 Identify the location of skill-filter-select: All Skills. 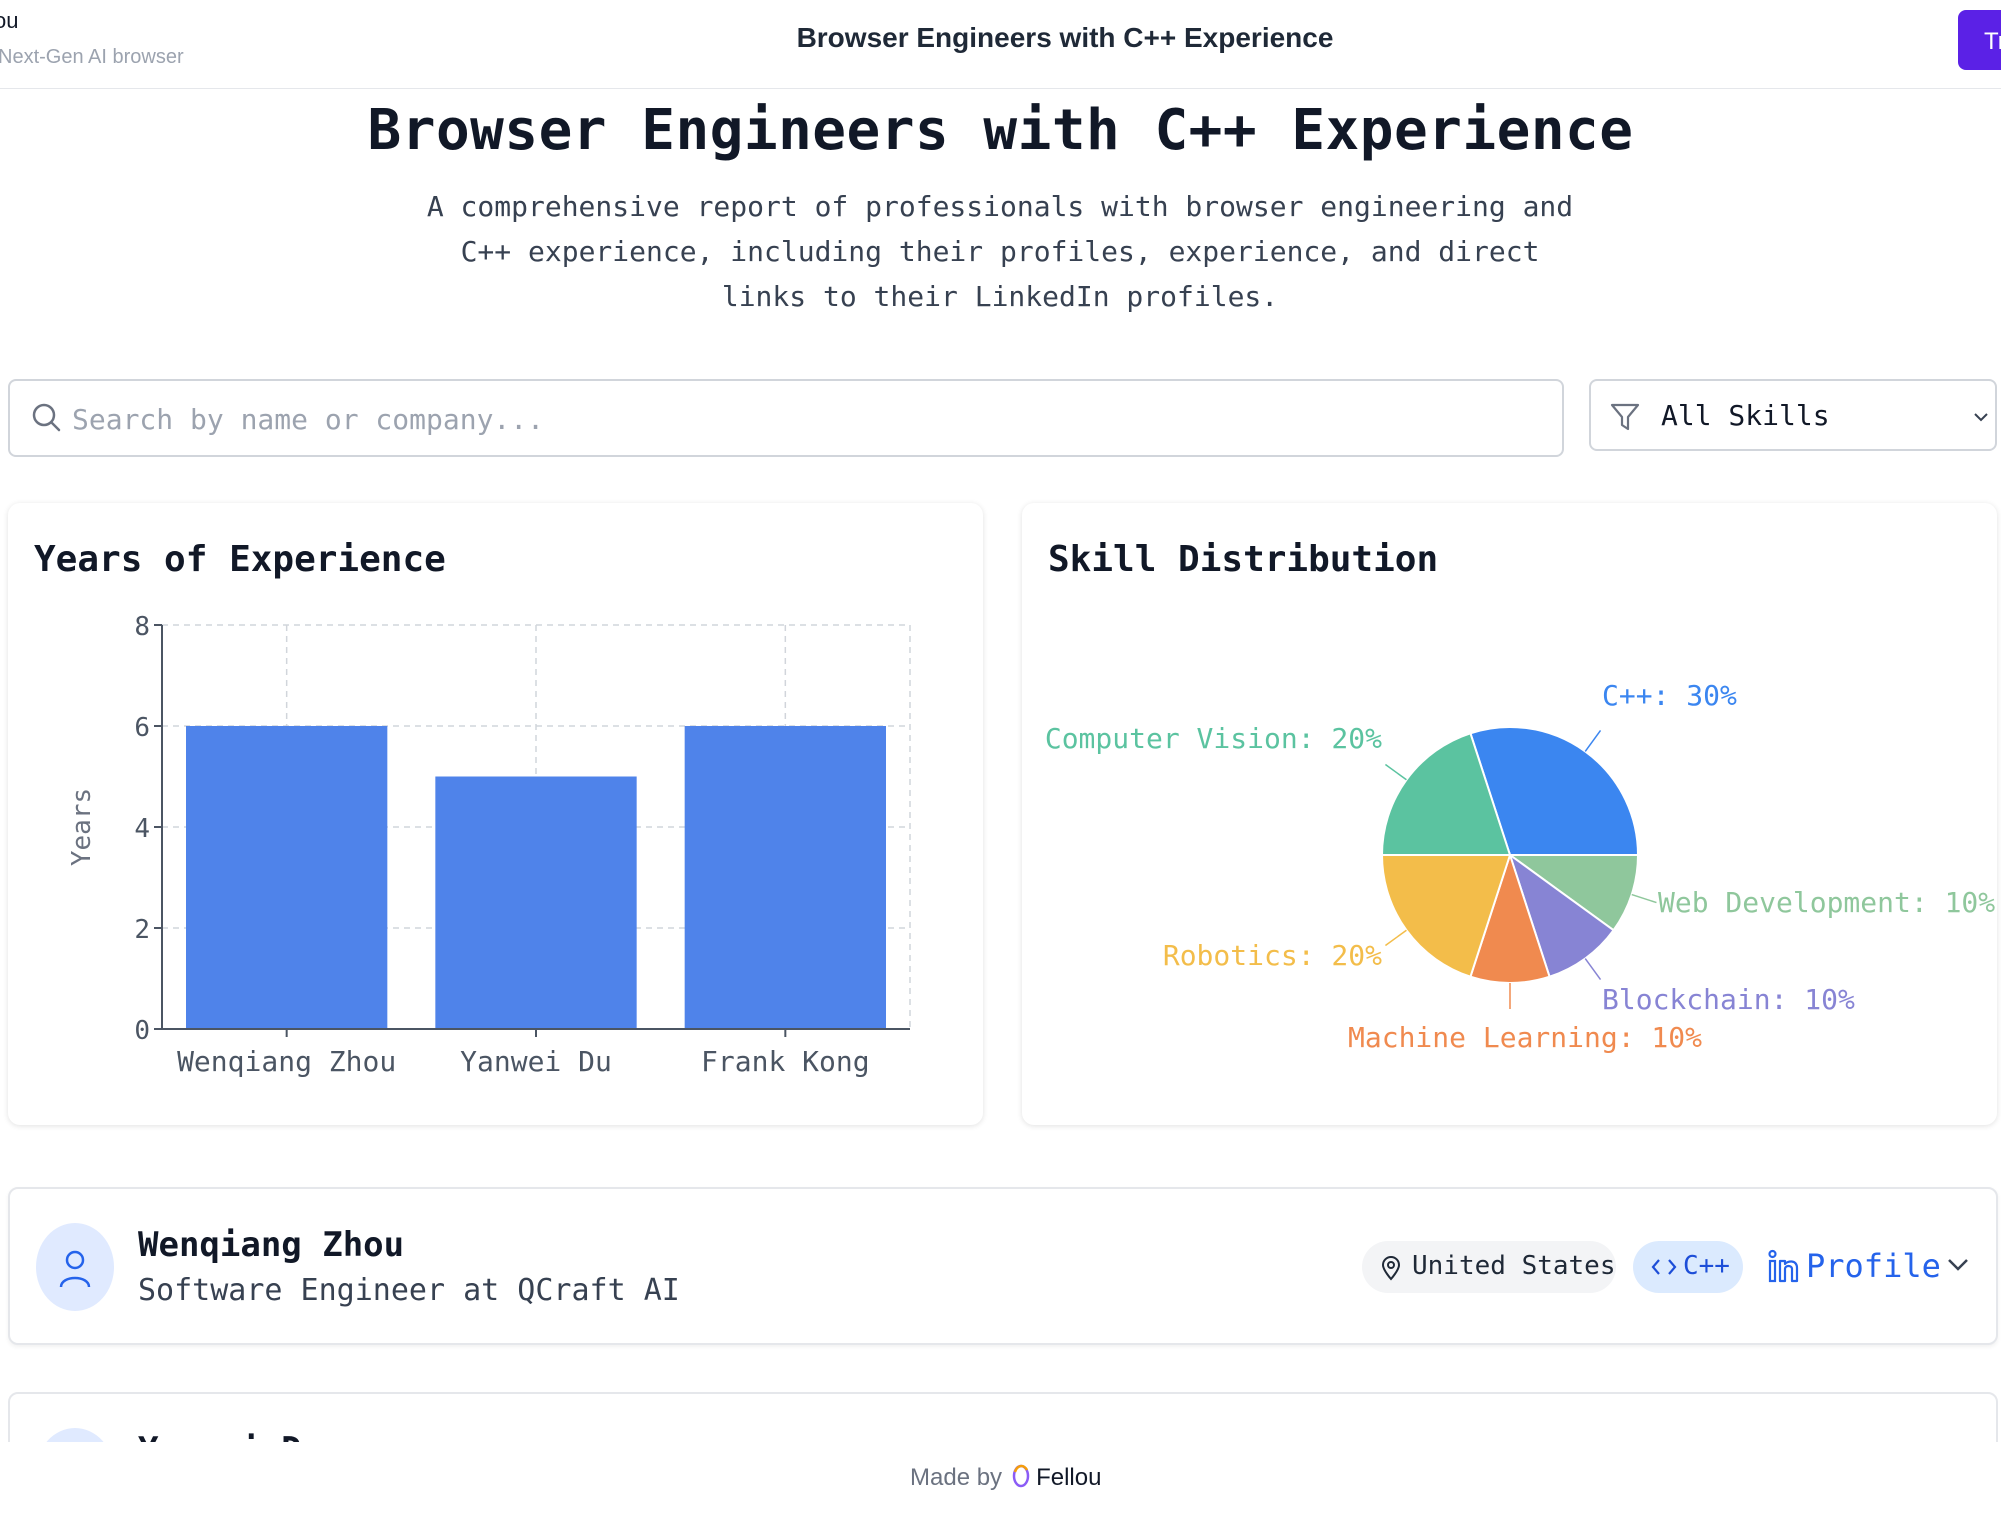
(1793, 415).